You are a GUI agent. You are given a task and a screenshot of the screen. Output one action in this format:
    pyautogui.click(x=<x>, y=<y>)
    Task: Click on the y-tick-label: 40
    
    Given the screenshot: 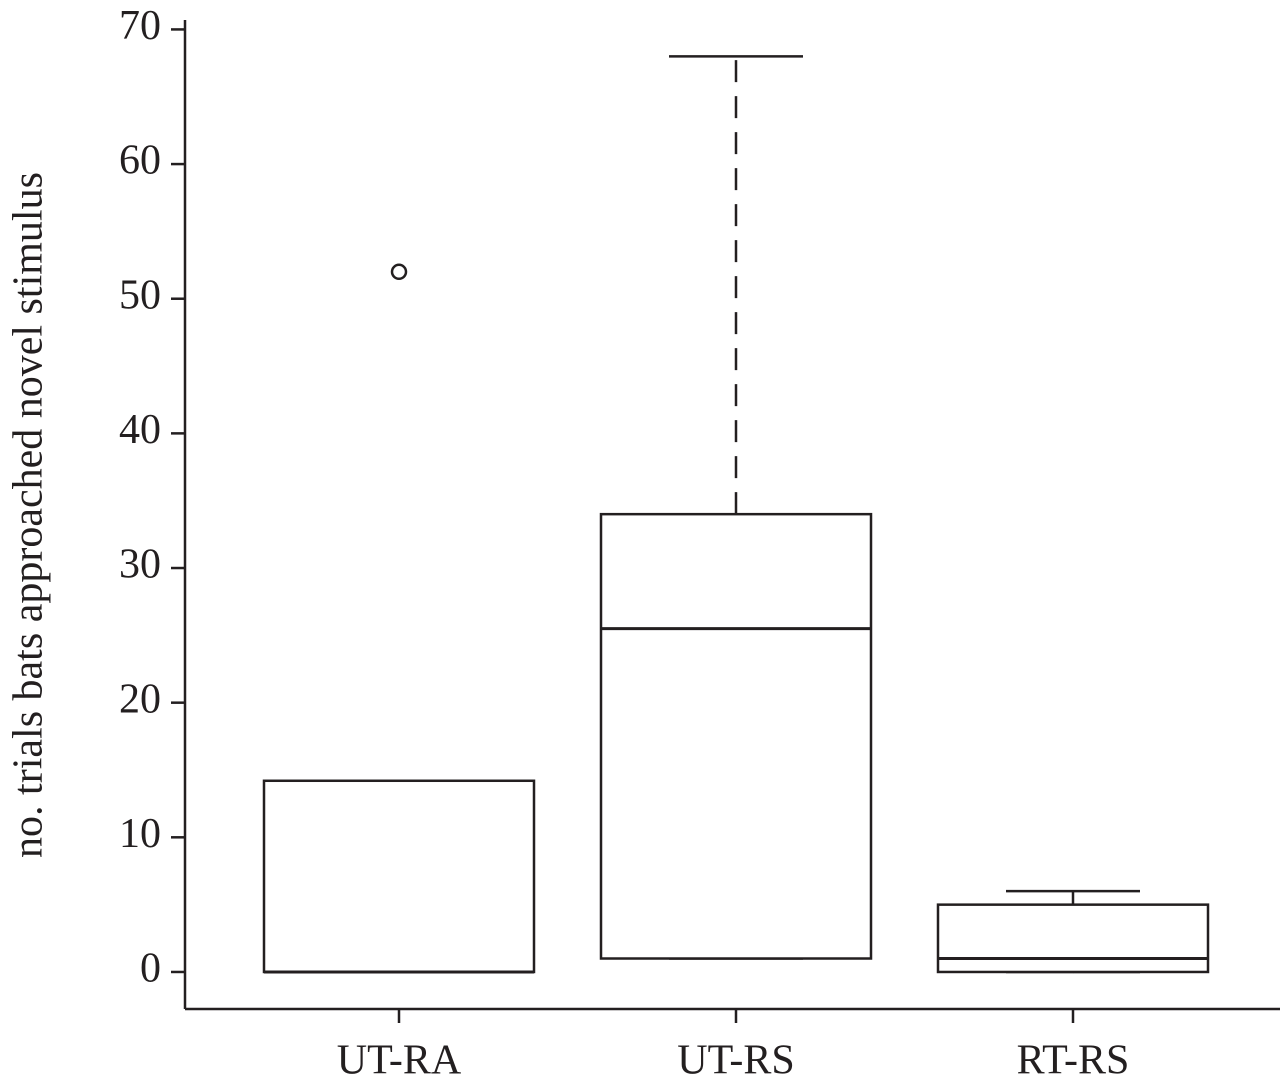 What is the action you would take?
    pyautogui.click(x=140, y=430)
    